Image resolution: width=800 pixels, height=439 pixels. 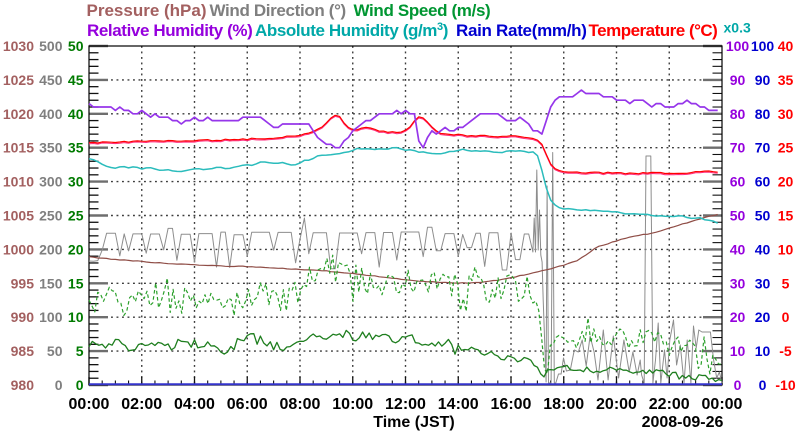 What do you see at coordinates (18, 216) in the screenshot?
I see `svg-text: 1005` at bounding box center [18, 216].